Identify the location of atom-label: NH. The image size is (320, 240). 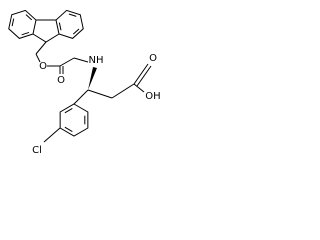
(96, 60).